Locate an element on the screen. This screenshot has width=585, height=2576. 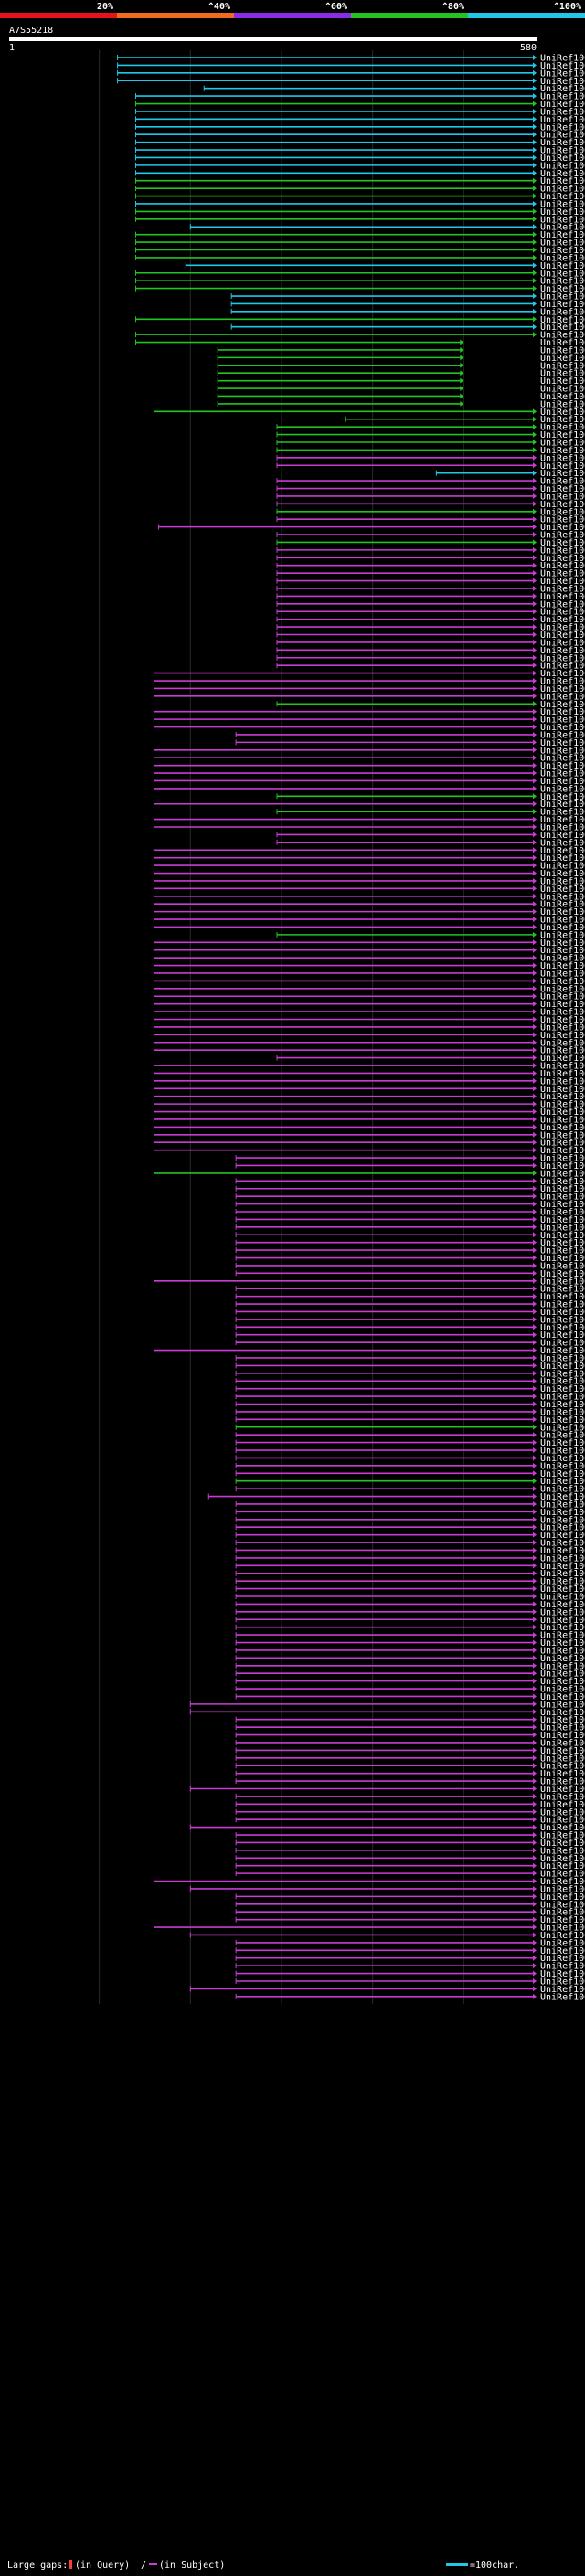
hit-label: UniRef100_Q9M7G7 is located at coordinates (563, 613).